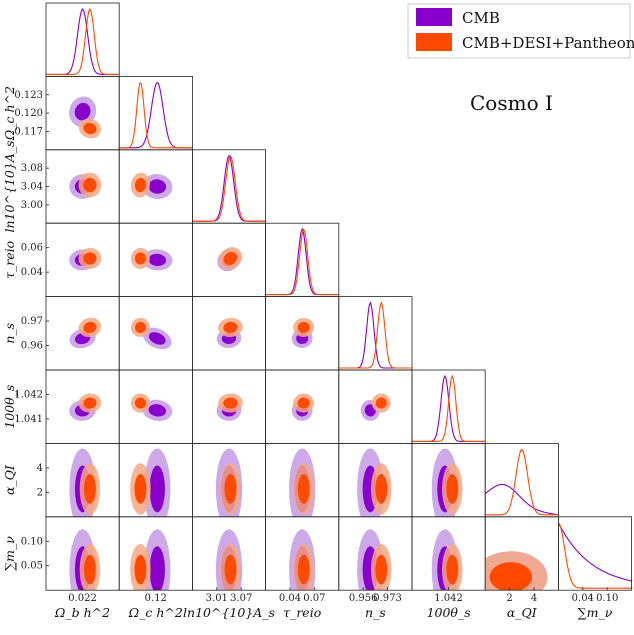 Image resolution: width=634 pixels, height=635 pixels. Describe the element at coordinates (82, 598) in the screenshot. I see `xtick-0-0: 0.022` at that location.